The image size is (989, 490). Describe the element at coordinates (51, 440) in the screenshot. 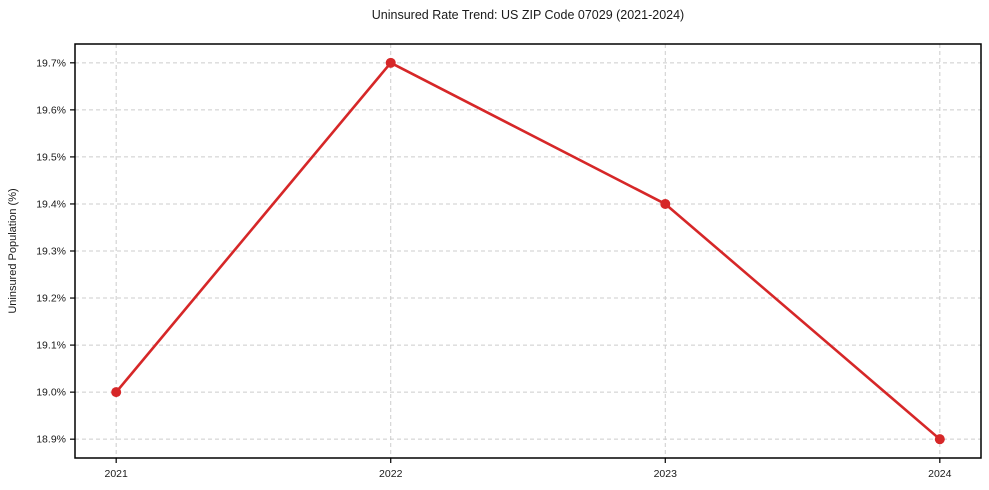

I see `y-tick-label: 18.9%` at that location.